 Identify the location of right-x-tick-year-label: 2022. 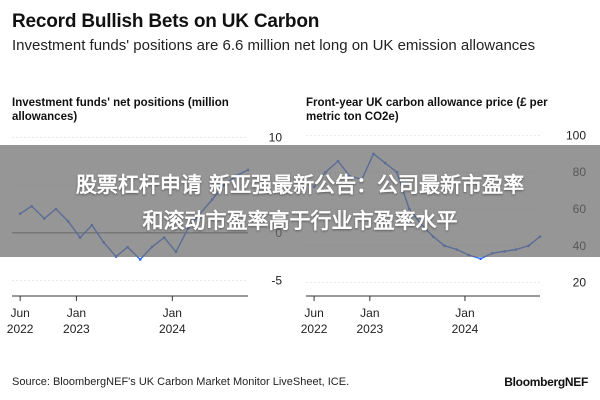
(314, 329).